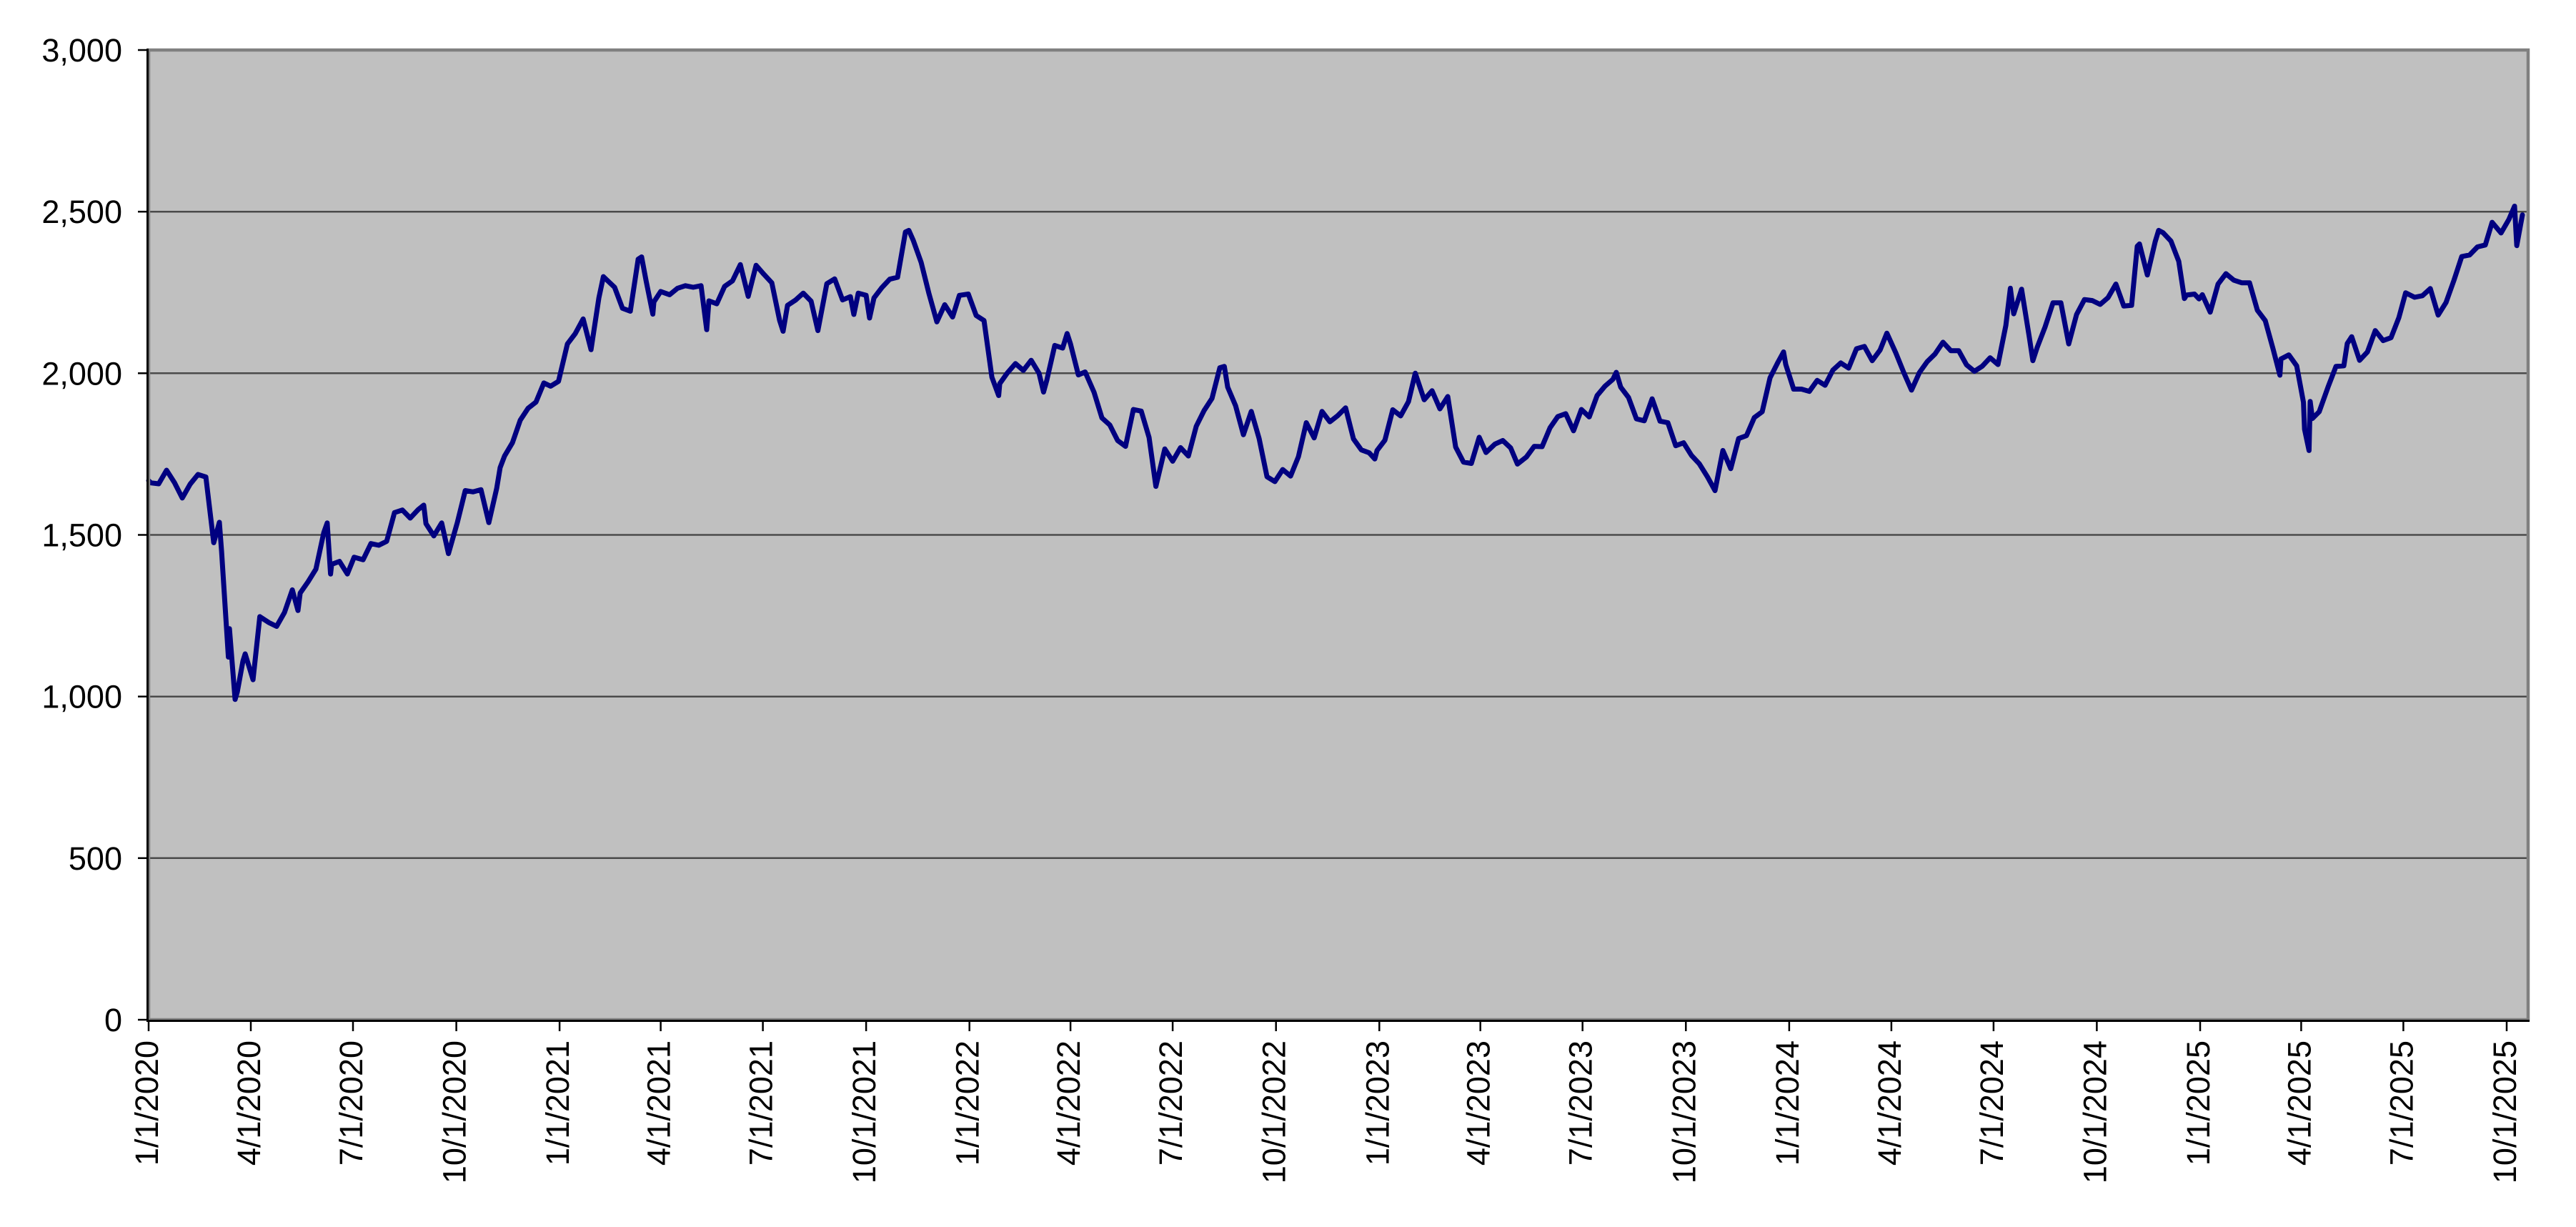 The height and width of the screenshot is (1227, 2576). What do you see at coordinates (1581, 1103) in the screenshot?
I see `x-axis-label: 7/1/2023` at bounding box center [1581, 1103].